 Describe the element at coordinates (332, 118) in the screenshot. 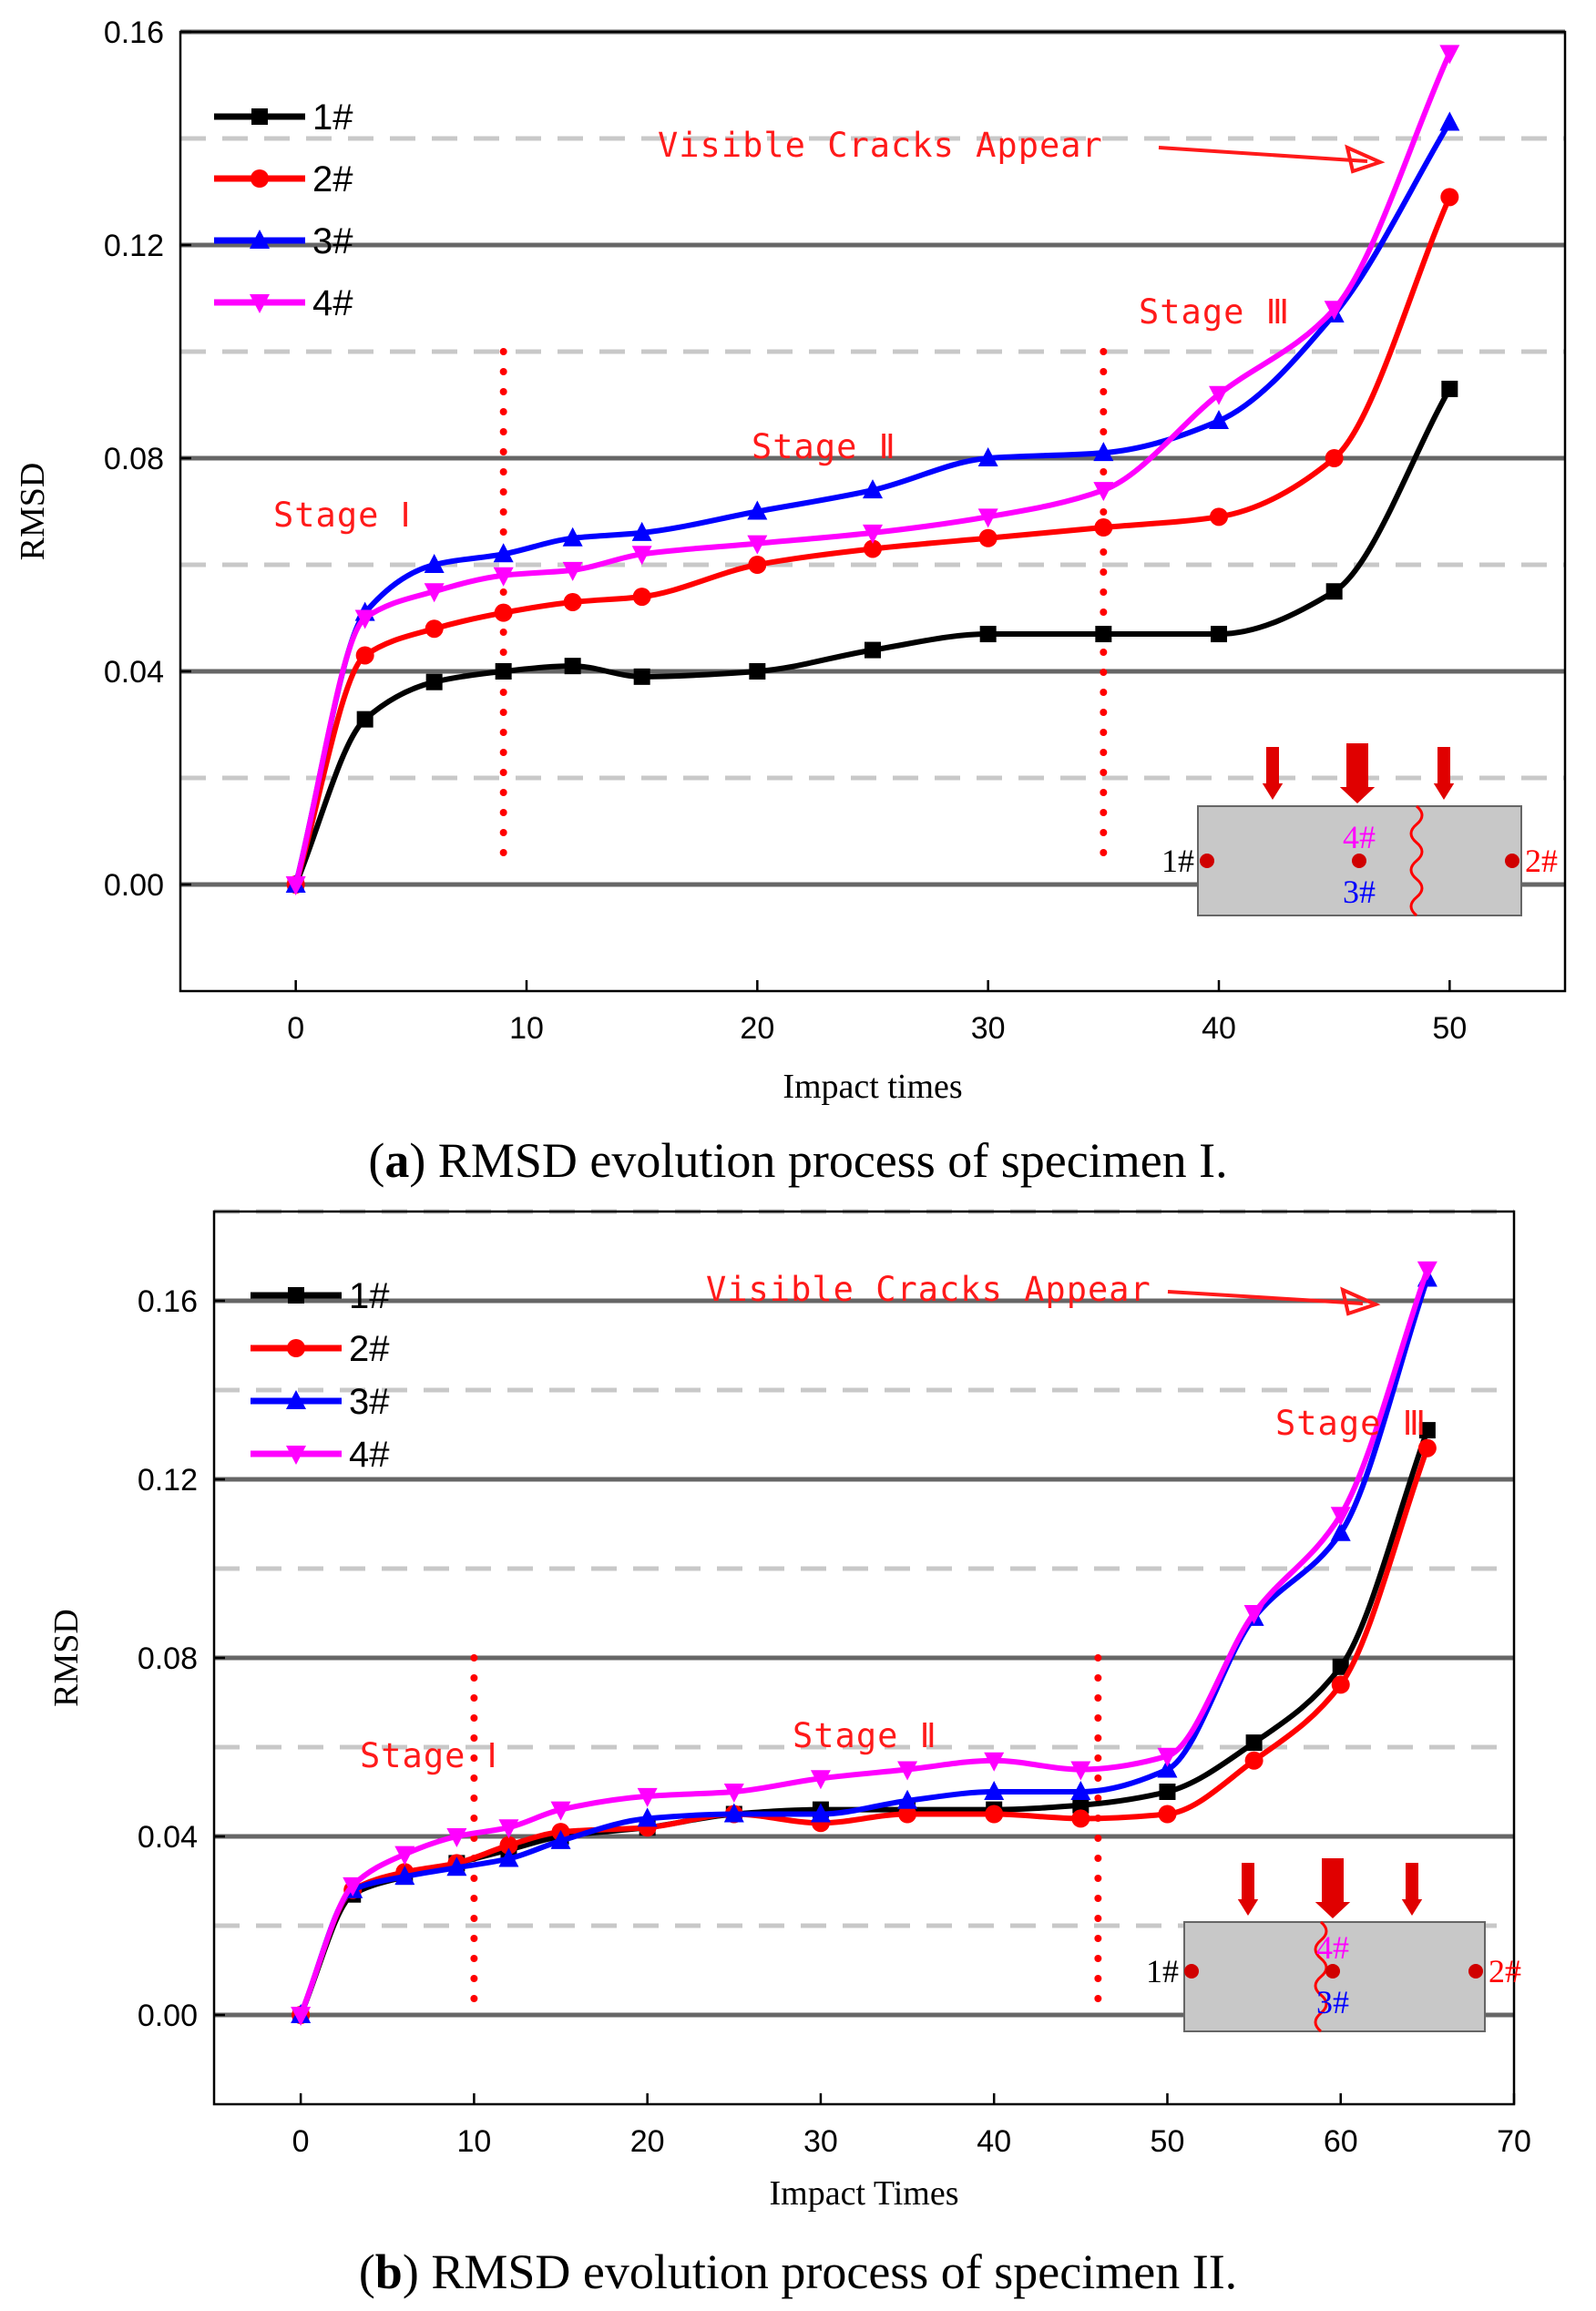

I see `legend-label-1: 1#` at that location.